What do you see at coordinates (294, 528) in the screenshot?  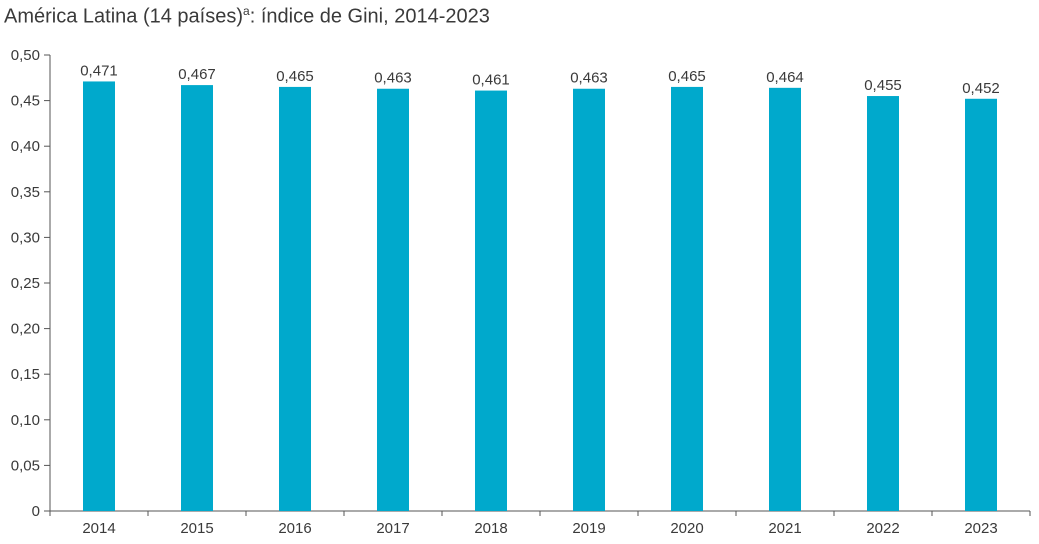 I see `x-tick-label: 2016` at bounding box center [294, 528].